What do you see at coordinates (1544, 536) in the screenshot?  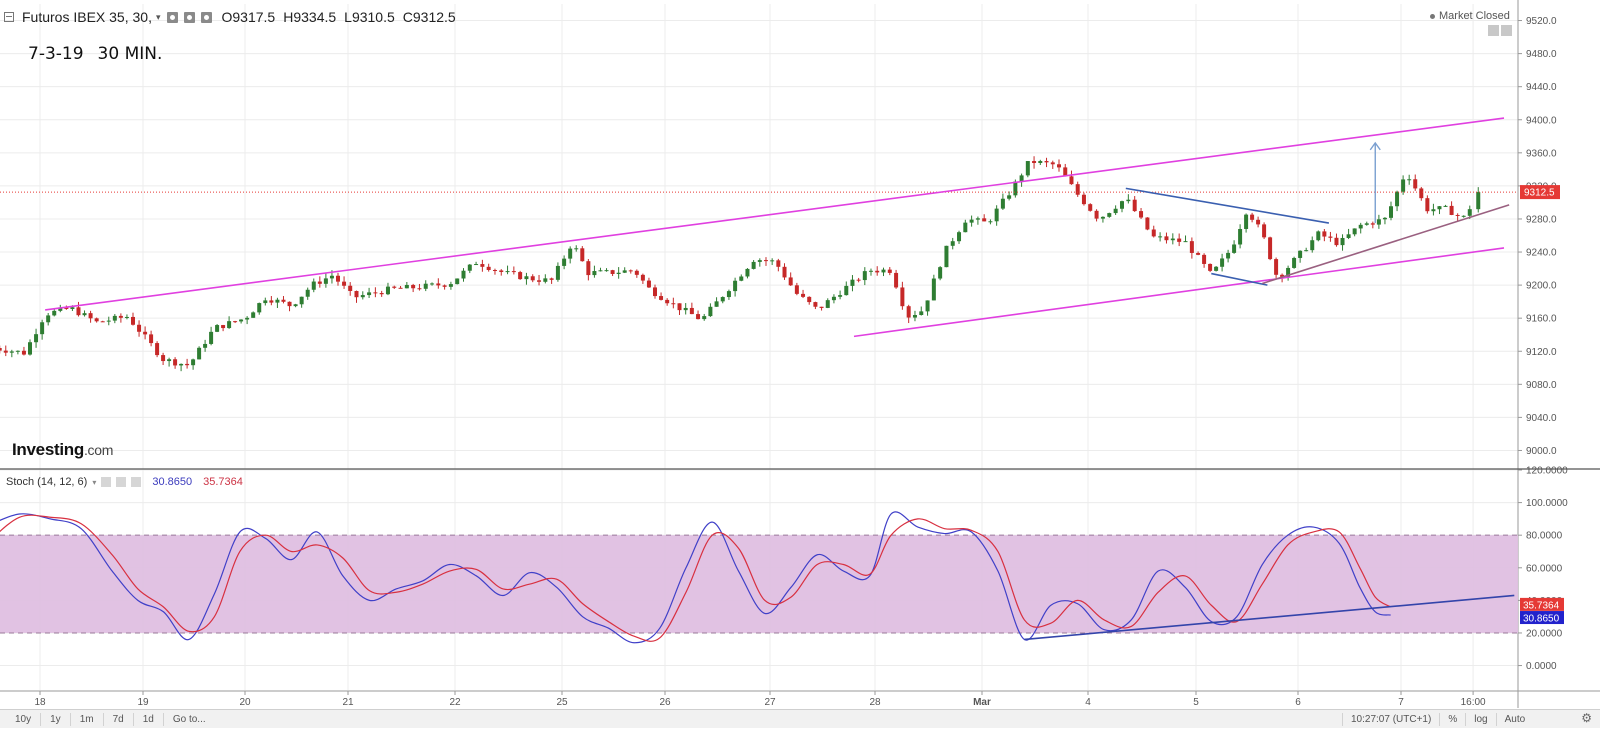 I see `stoch-tick-label: 80.0000` at bounding box center [1544, 536].